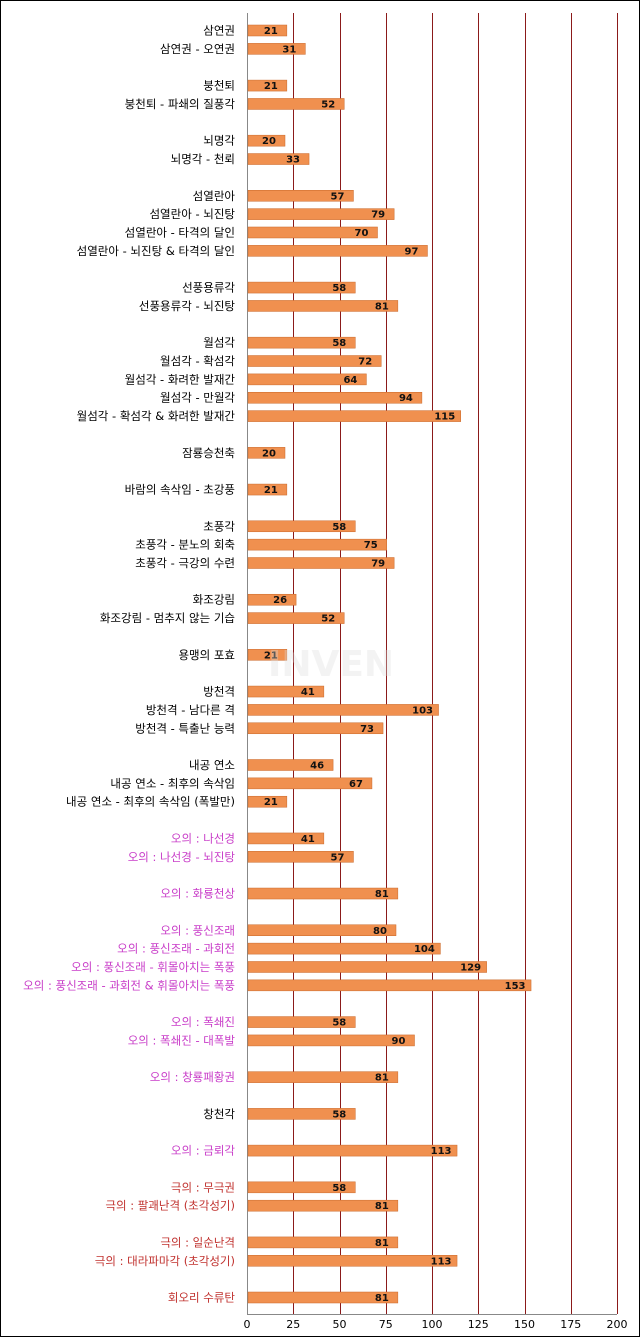  I want to click on category-label: 오의 : 화룡천상, so click(197, 894).